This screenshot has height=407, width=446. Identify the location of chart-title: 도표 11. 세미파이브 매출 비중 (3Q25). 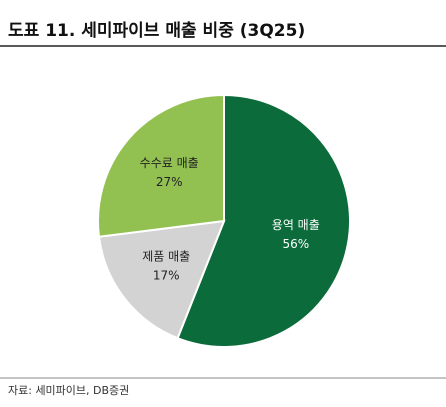
(156, 31).